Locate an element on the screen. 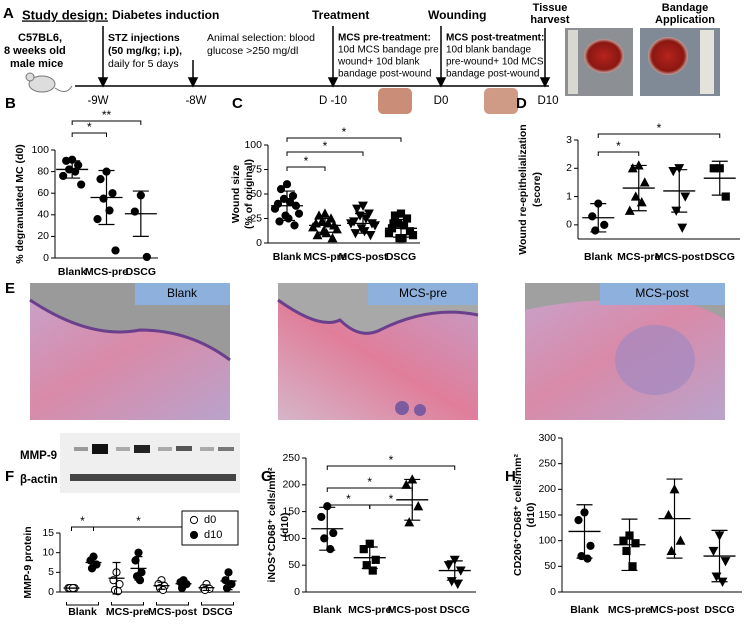 The width and height of the screenshot is (755, 629). y-axis-label: MMP-9 protein is located at coordinates (28, 562).